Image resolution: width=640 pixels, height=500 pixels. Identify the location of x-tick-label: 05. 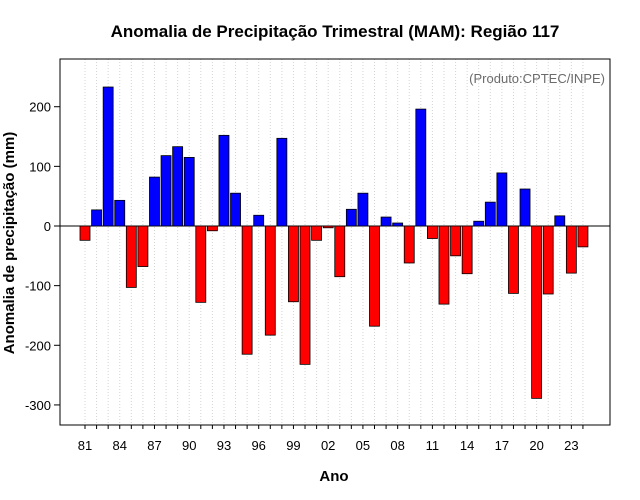
(363, 445).